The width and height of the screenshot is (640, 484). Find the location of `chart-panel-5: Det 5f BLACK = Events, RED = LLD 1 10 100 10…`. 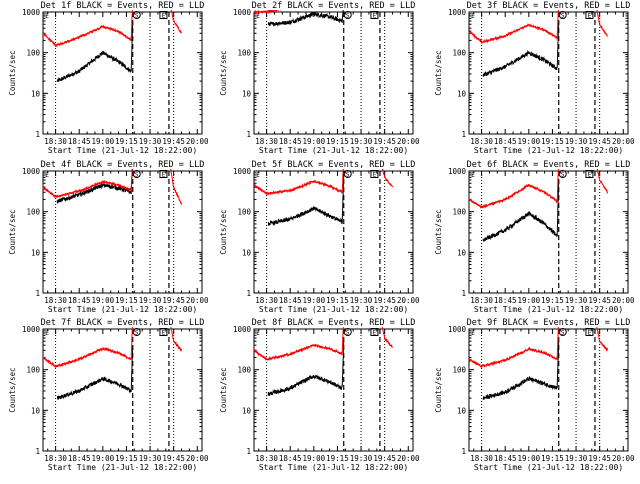

chart-panel-5: Det 5f BLACK = Events, RED = LLD 1 10 100 10… is located at coordinates (319, 237).